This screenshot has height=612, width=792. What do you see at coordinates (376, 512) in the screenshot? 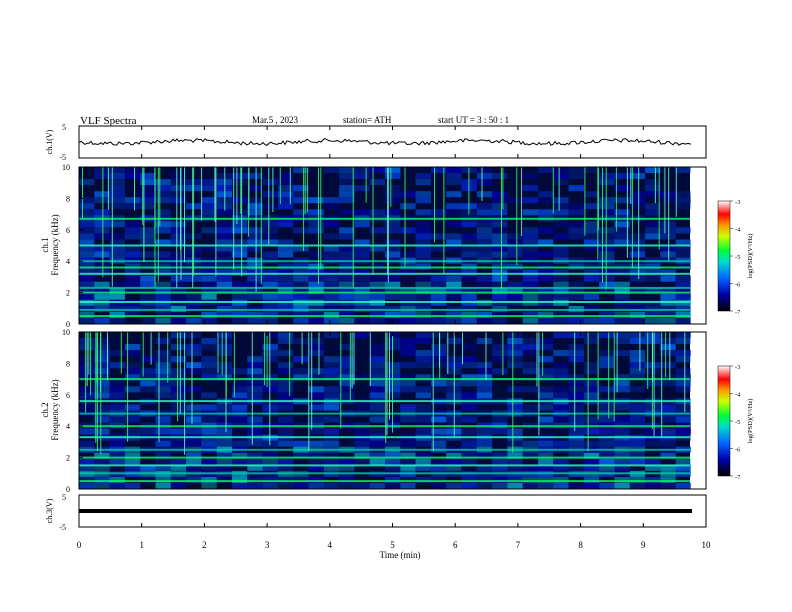
I see `ch3-voltage-panel: 5 -5 ch.3(V)` at bounding box center [376, 512].